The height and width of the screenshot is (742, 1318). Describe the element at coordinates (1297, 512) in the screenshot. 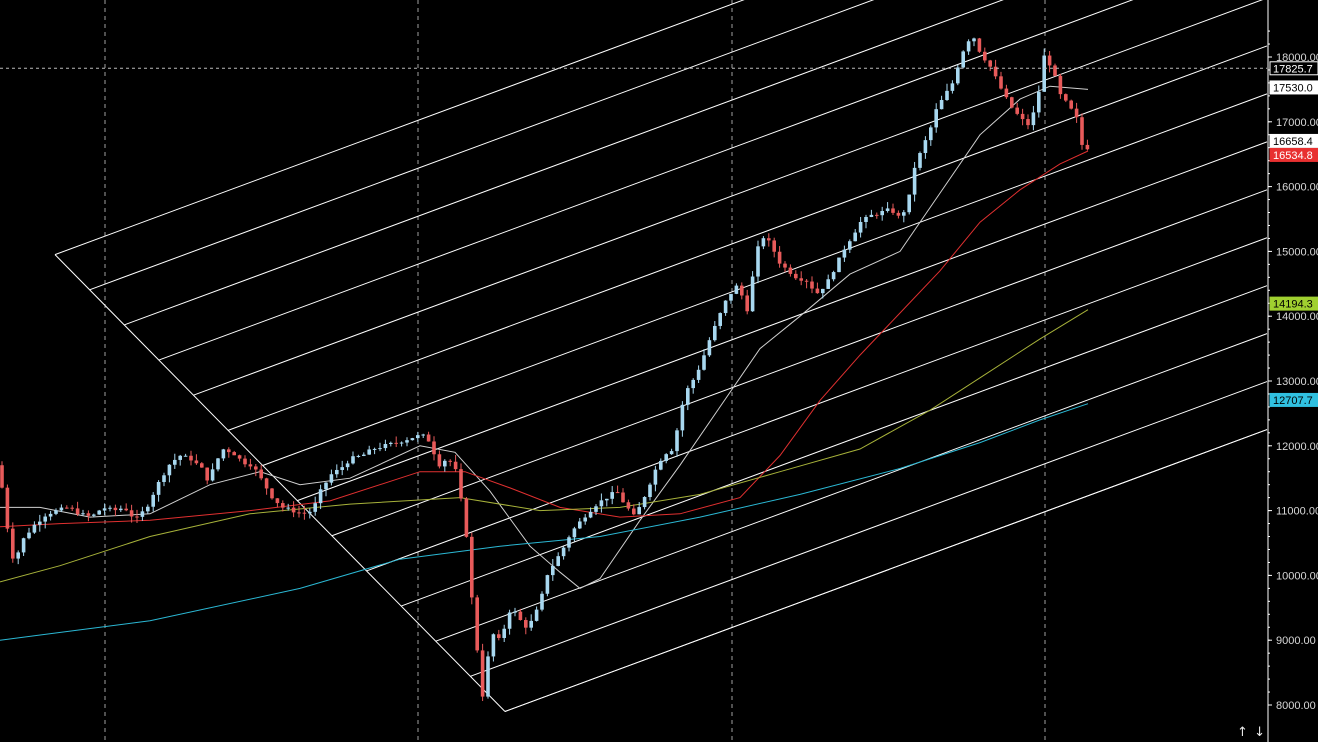

I see `price-tick-label: 11000.00` at that location.